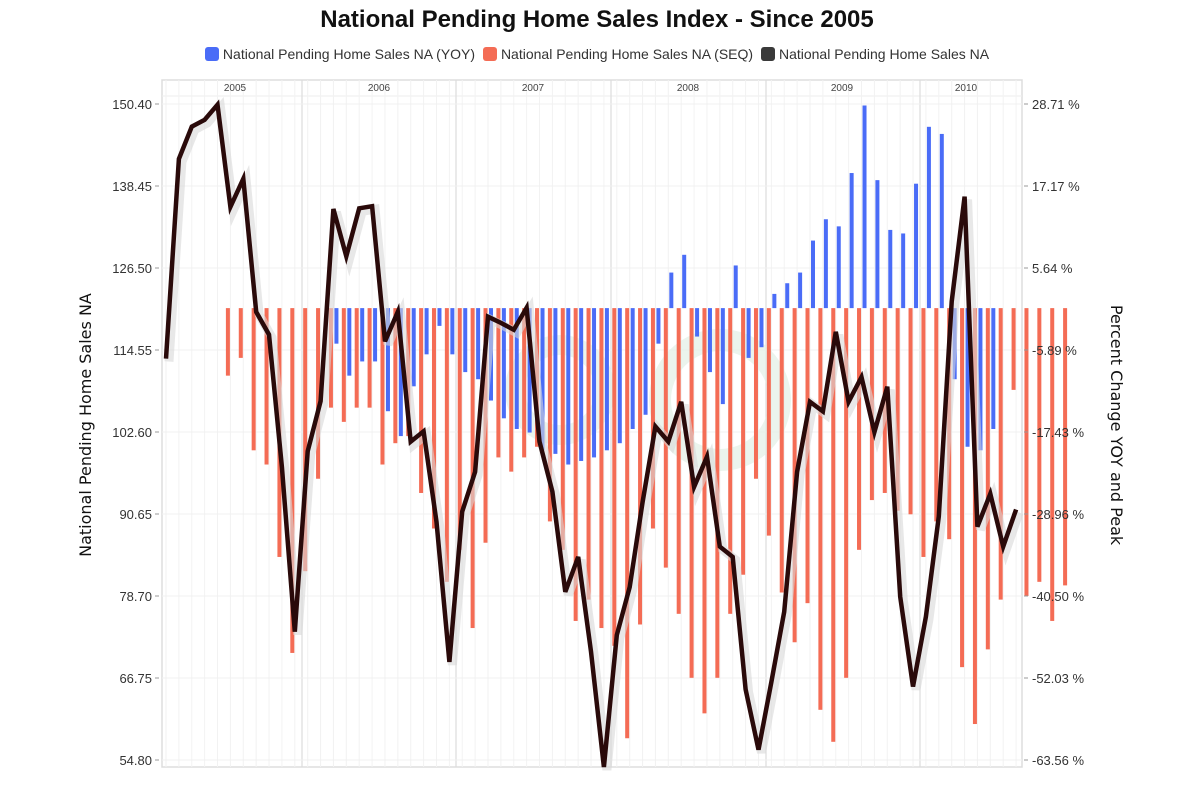 The width and height of the screenshot is (1194, 800). Describe the element at coordinates (601, 88) in the screenshot. I see `year-labels: 2005 2006 2007 2008 2009 2010` at that location.